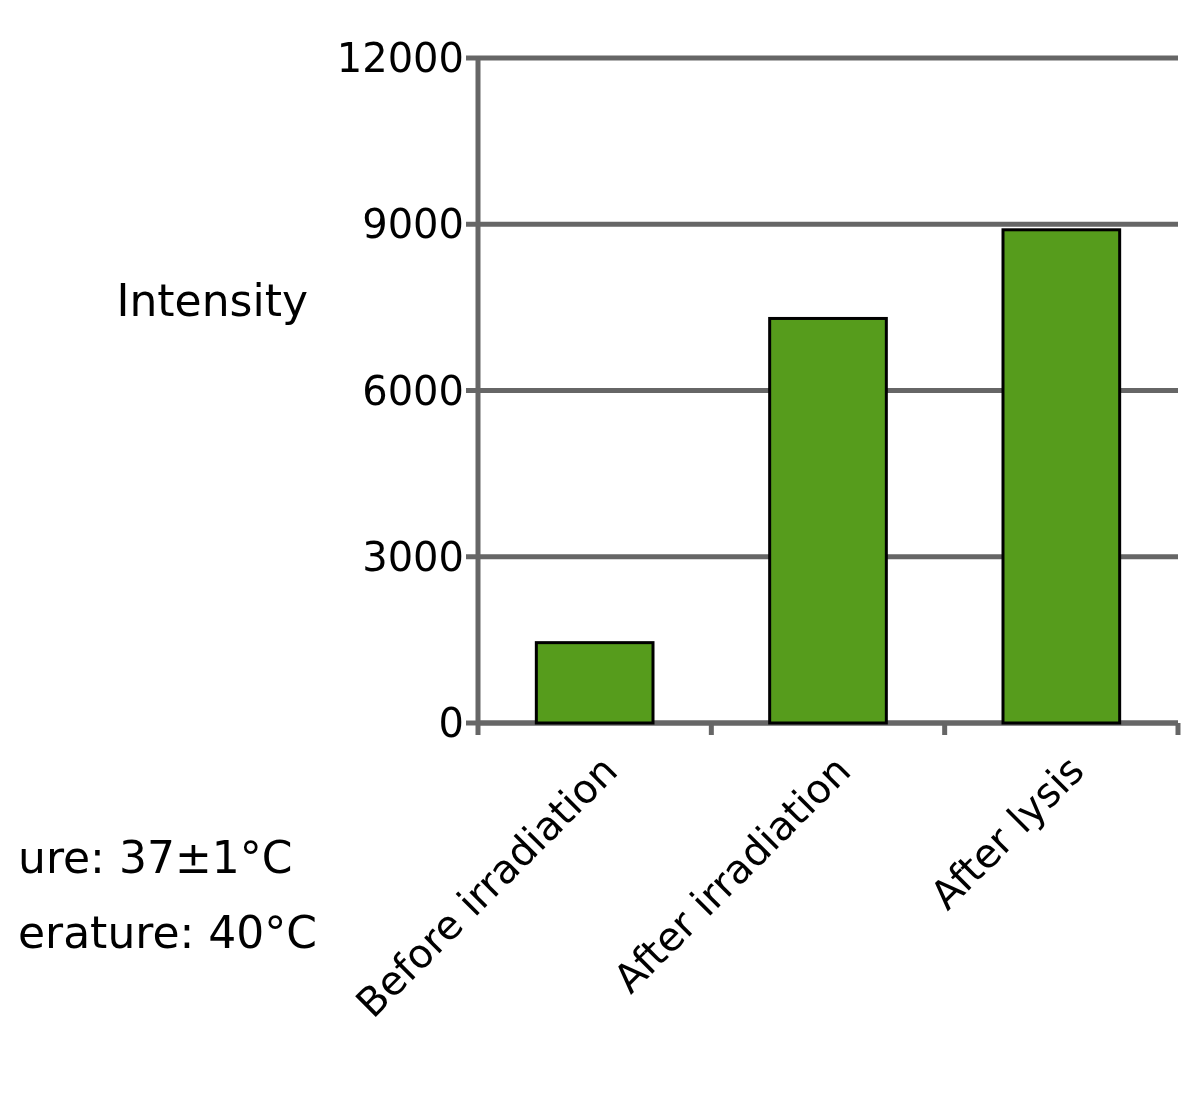 Image resolution: width=1197 pixels, height=1097 pixels. I want to click on y-axis-title: Intensity, so click(212, 300).